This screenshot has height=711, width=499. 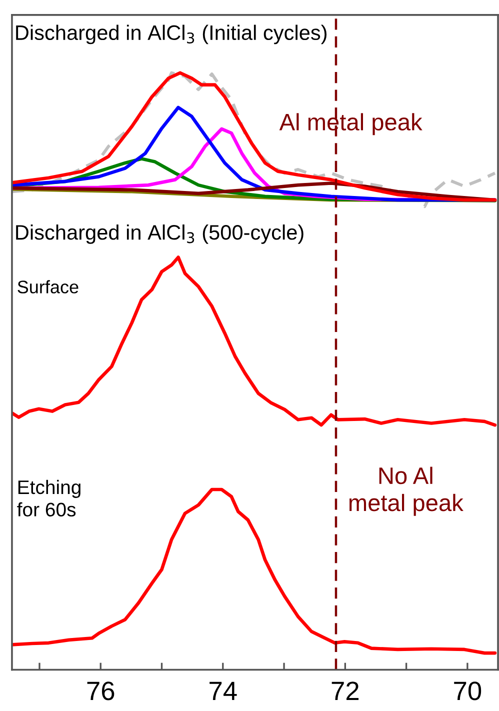 I want to click on annotation: Etching for 60s, so click(x=48, y=498).